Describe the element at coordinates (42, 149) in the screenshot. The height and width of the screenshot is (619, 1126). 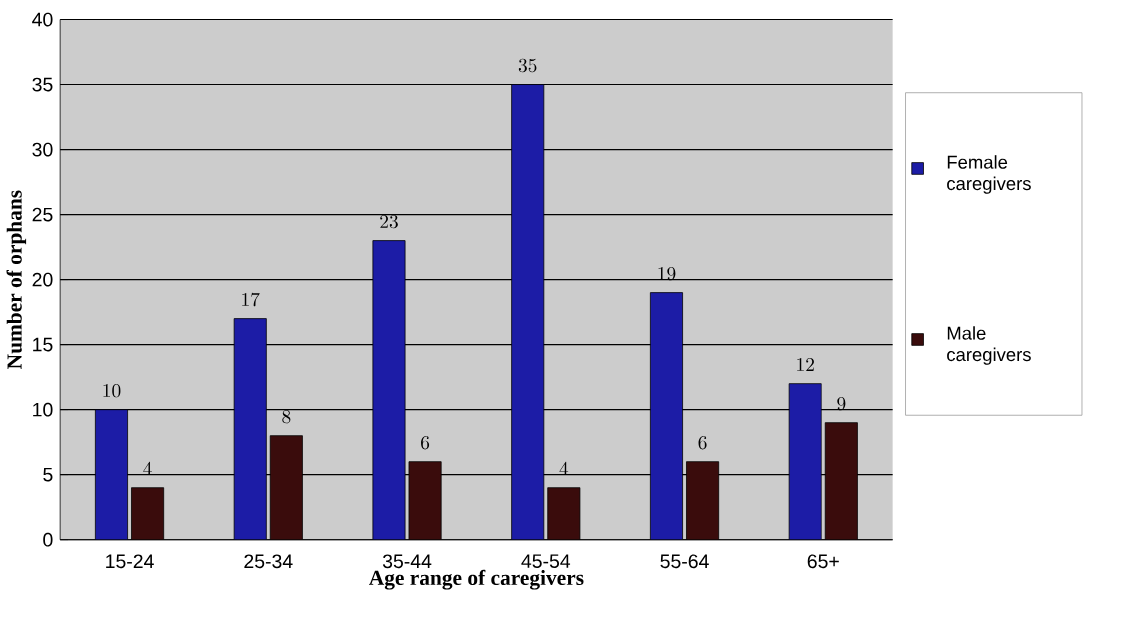
I see `y-tick-label: 30` at that location.